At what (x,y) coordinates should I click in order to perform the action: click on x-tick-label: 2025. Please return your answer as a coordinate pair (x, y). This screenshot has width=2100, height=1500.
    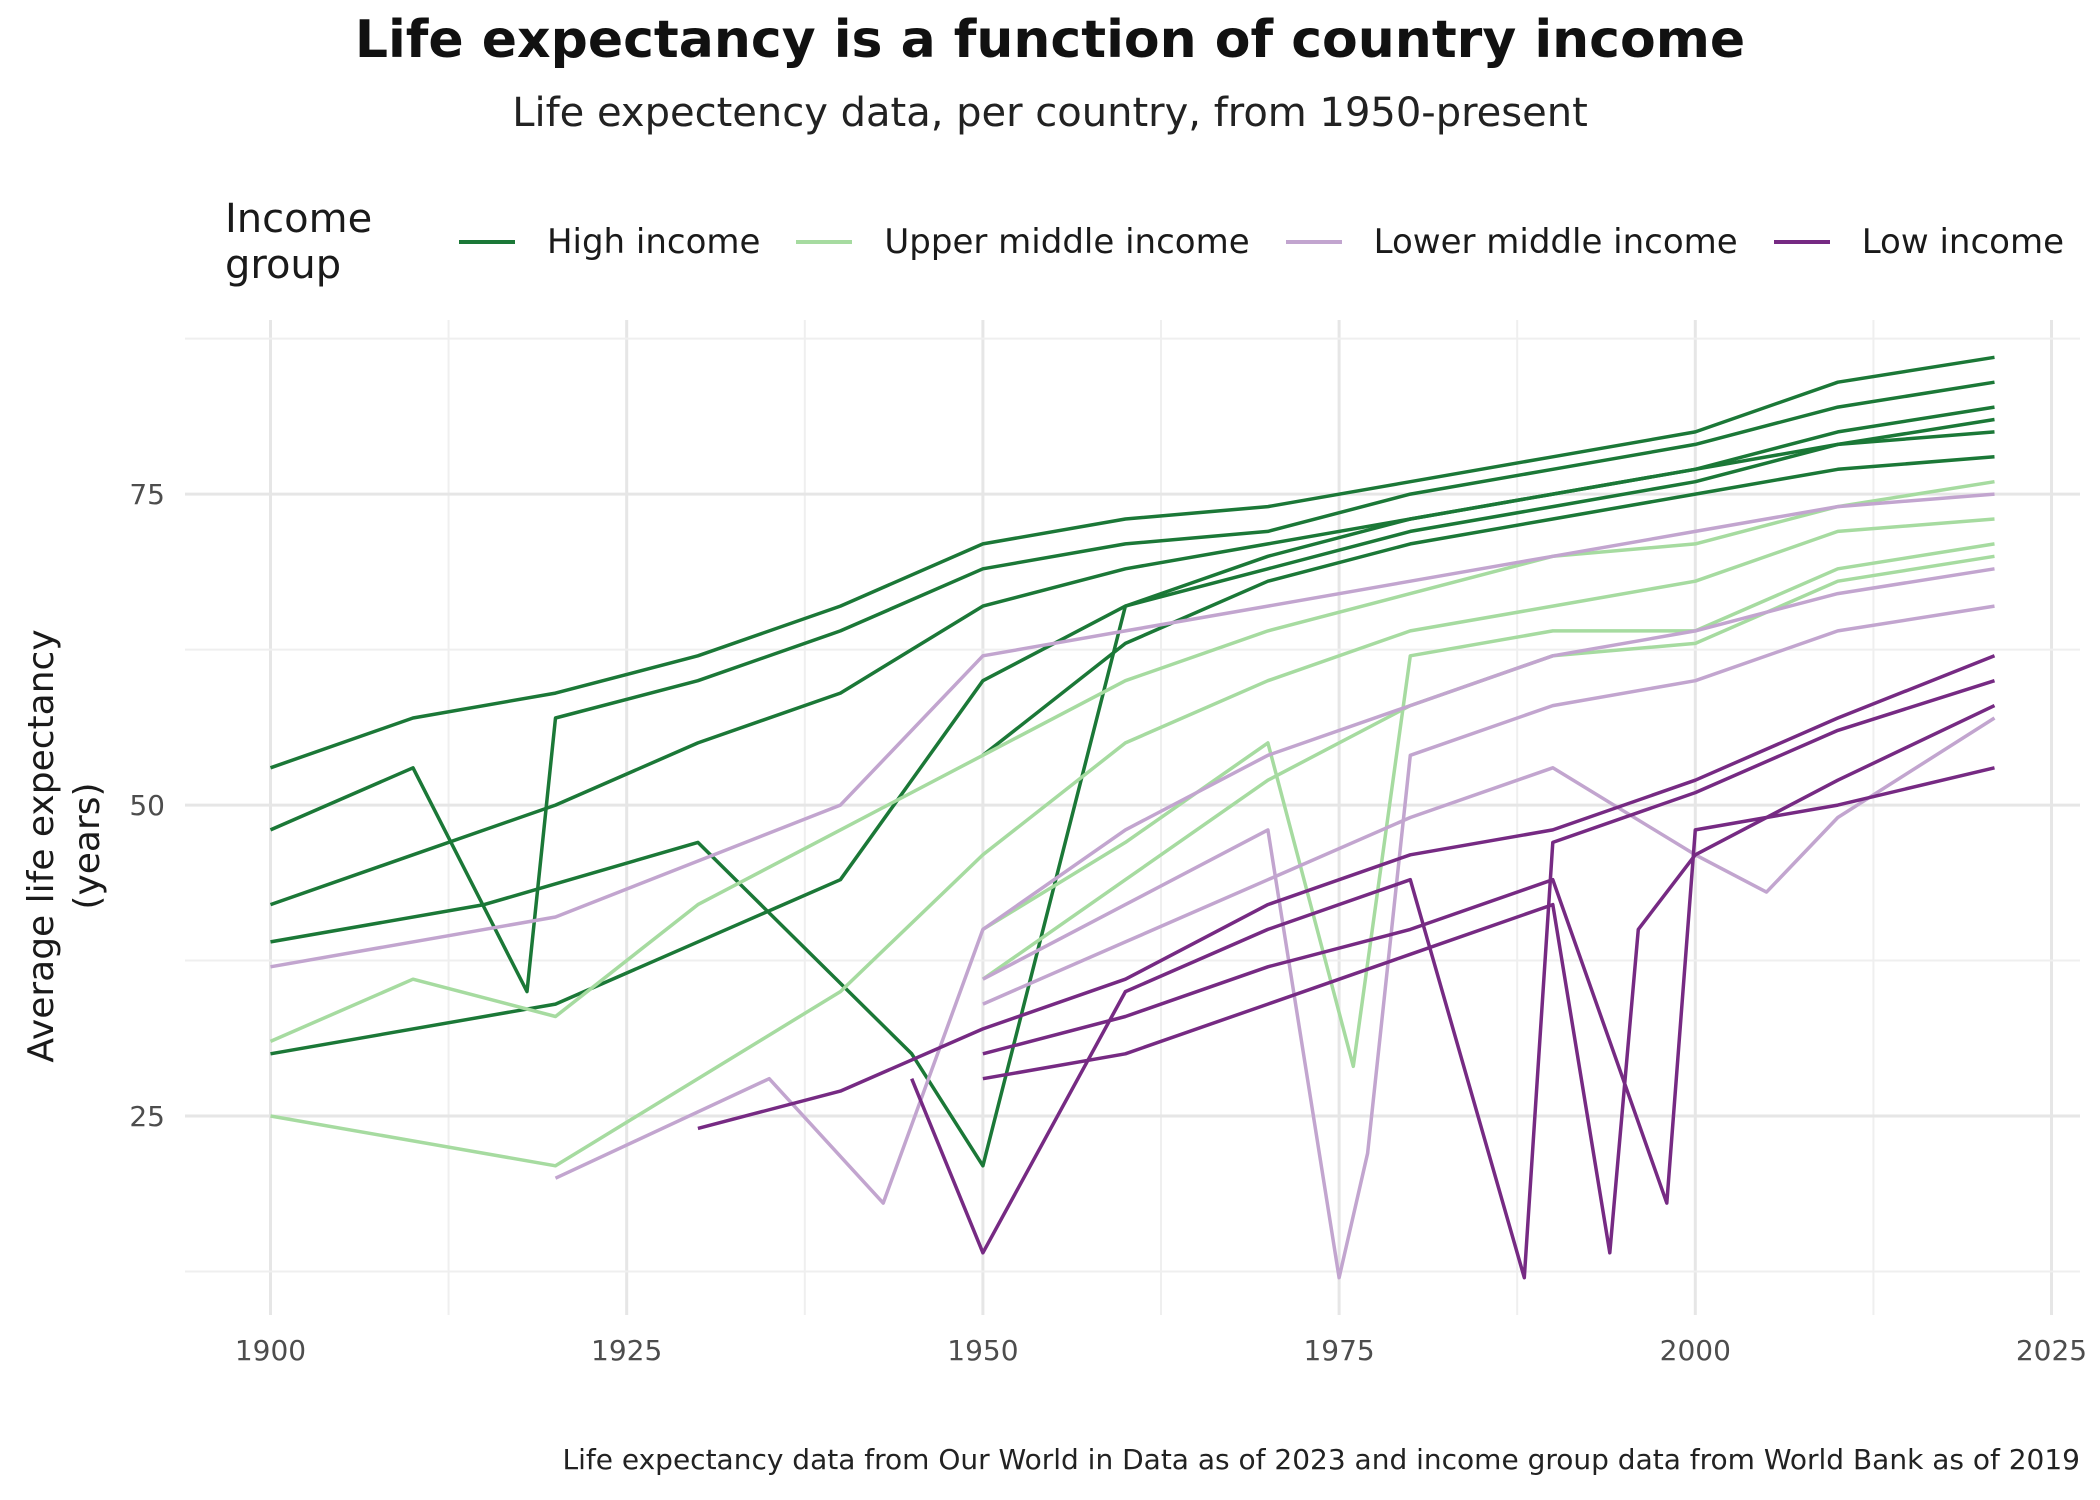
    Looking at the image, I should click on (2051, 1350).